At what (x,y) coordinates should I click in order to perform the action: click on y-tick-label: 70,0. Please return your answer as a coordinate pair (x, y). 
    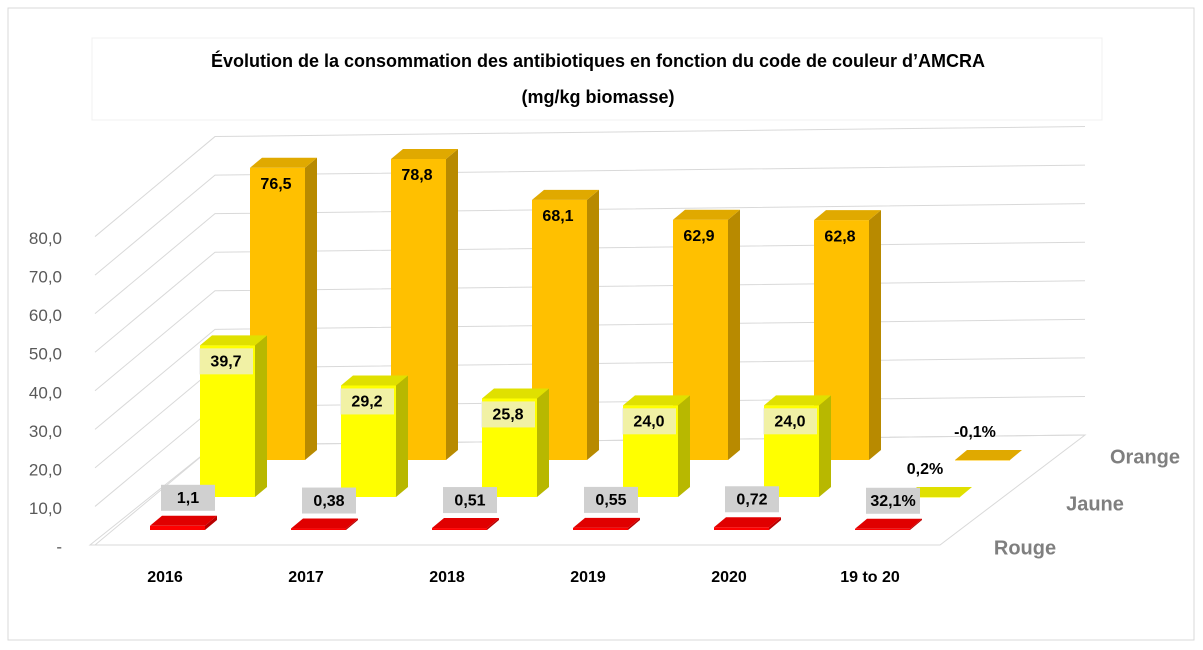
    Looking at the image, I should click on (45, 277).